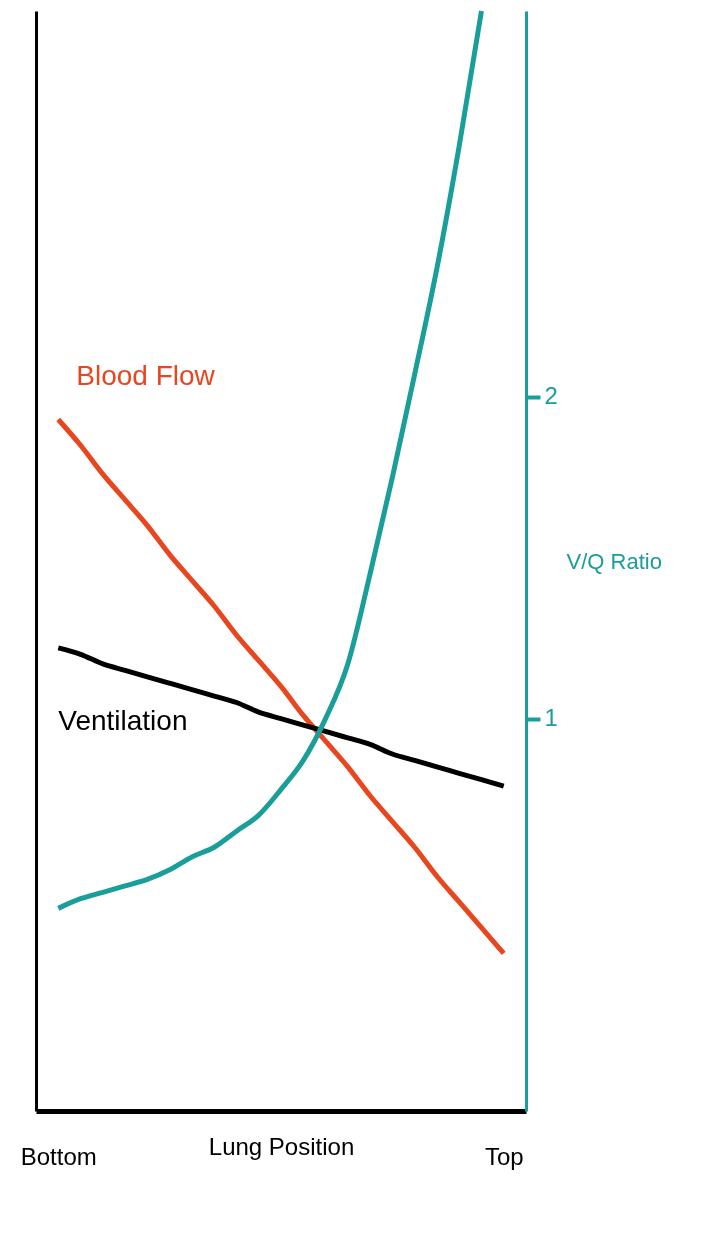 The height and width of the screenshot is (1257, 701). What do you see at coordinates (146, 376) in the screenshot?
I see `series-label: Blood Flow` at bounding box center [146, 376].